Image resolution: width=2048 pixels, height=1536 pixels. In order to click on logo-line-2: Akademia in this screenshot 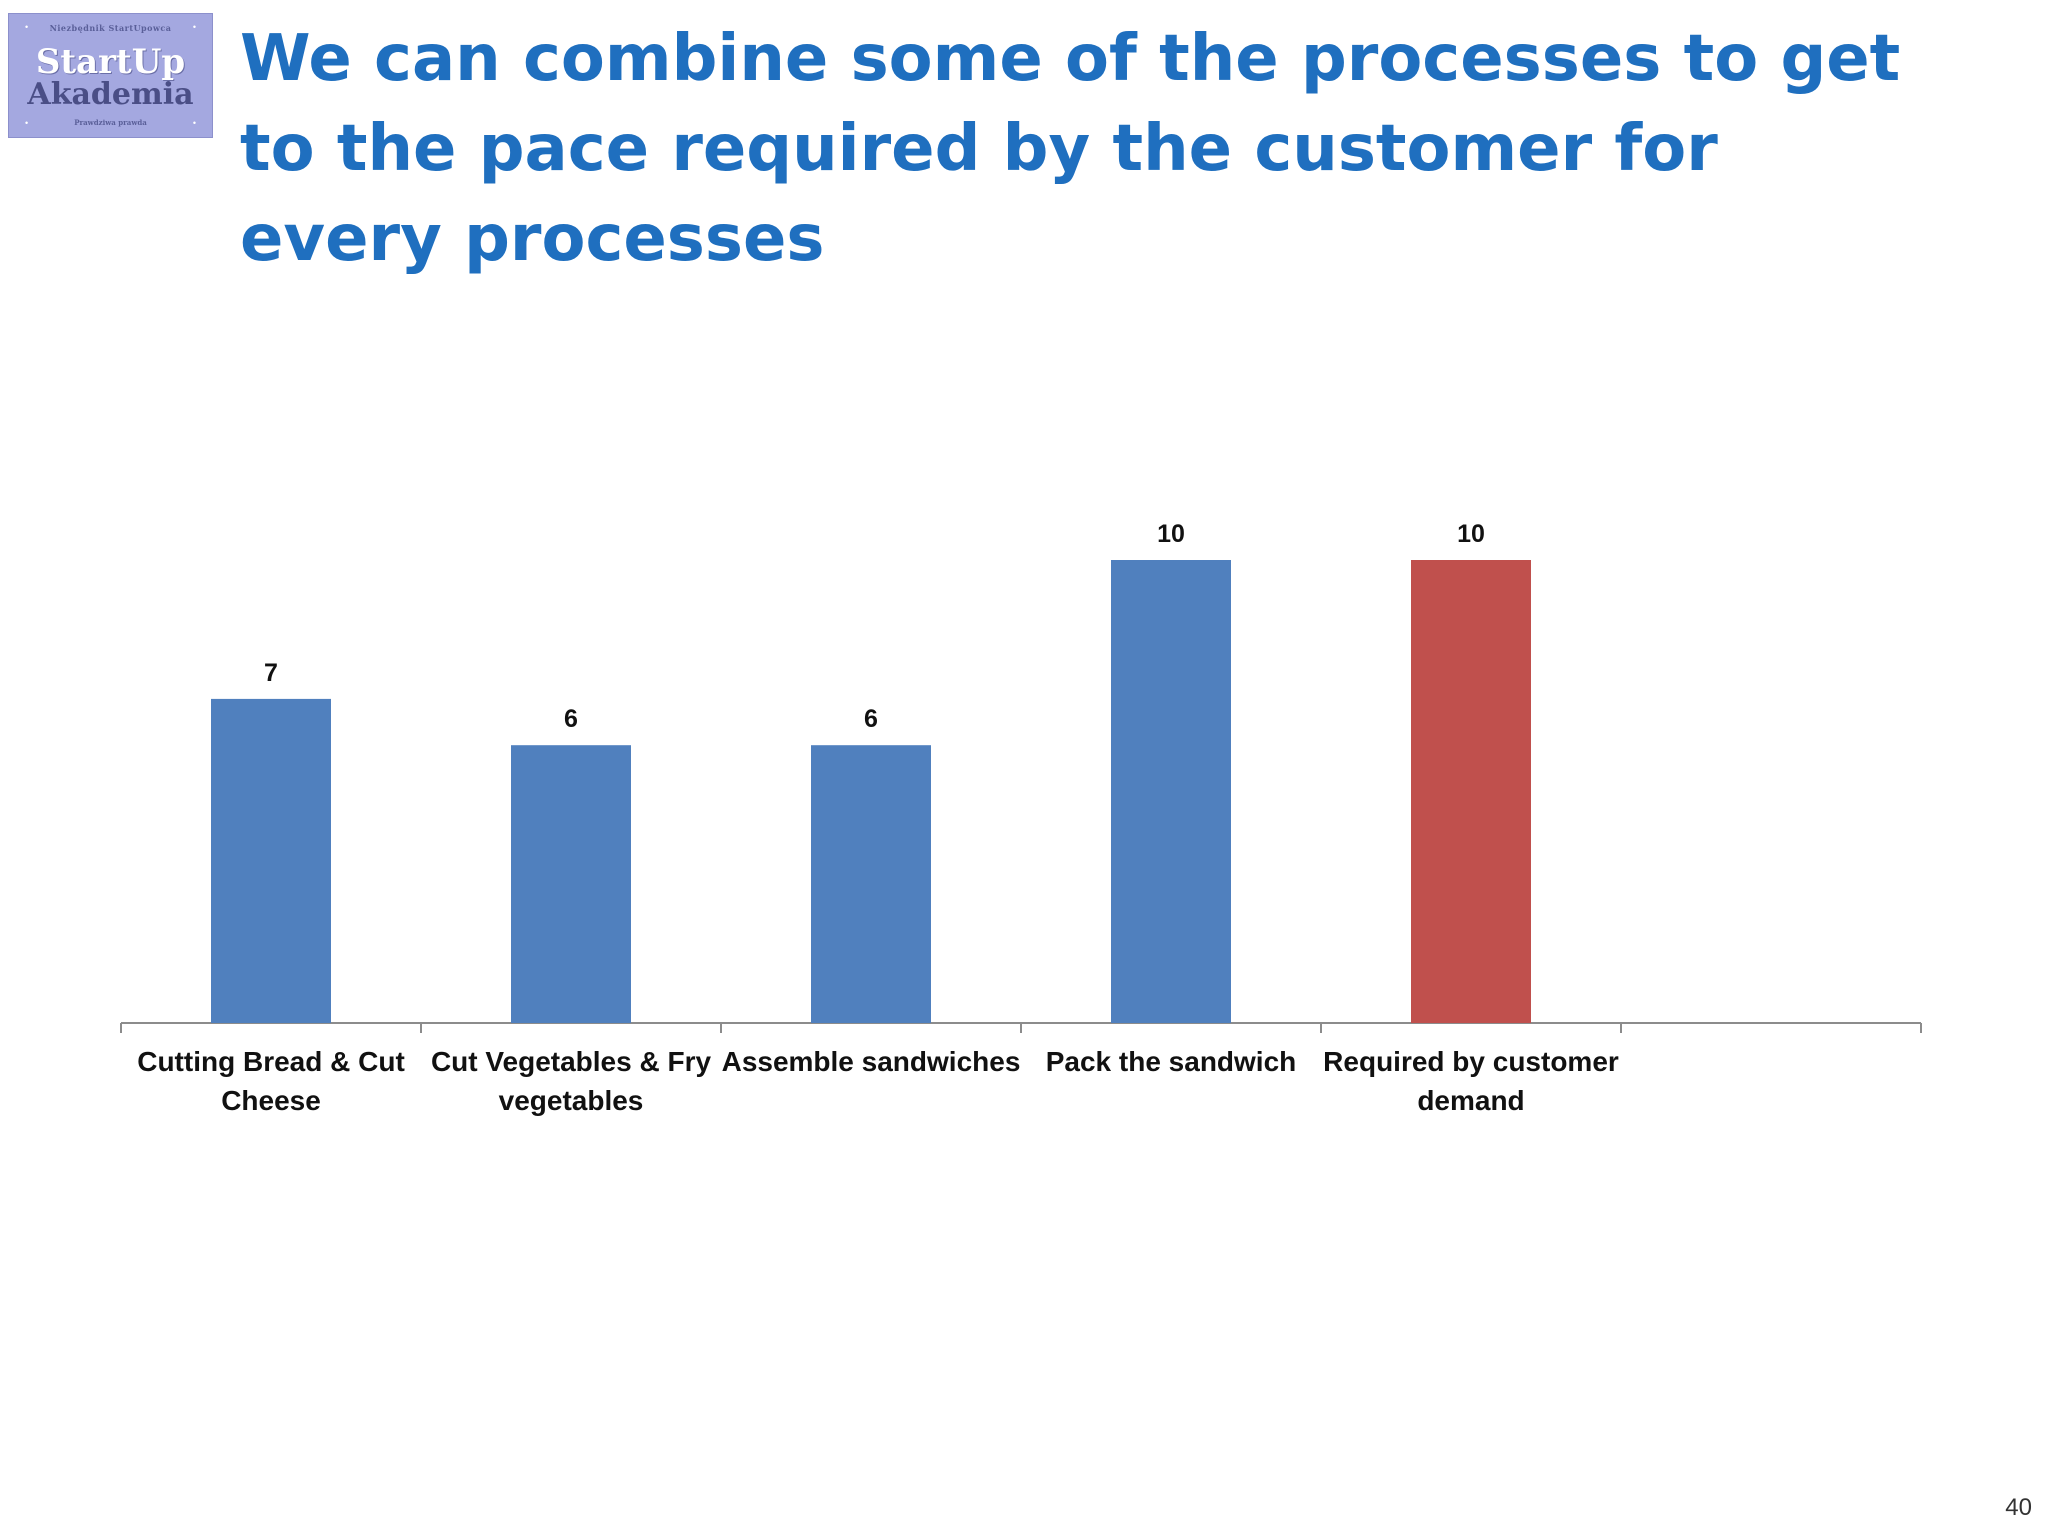, I will do `click(110, 94)`.